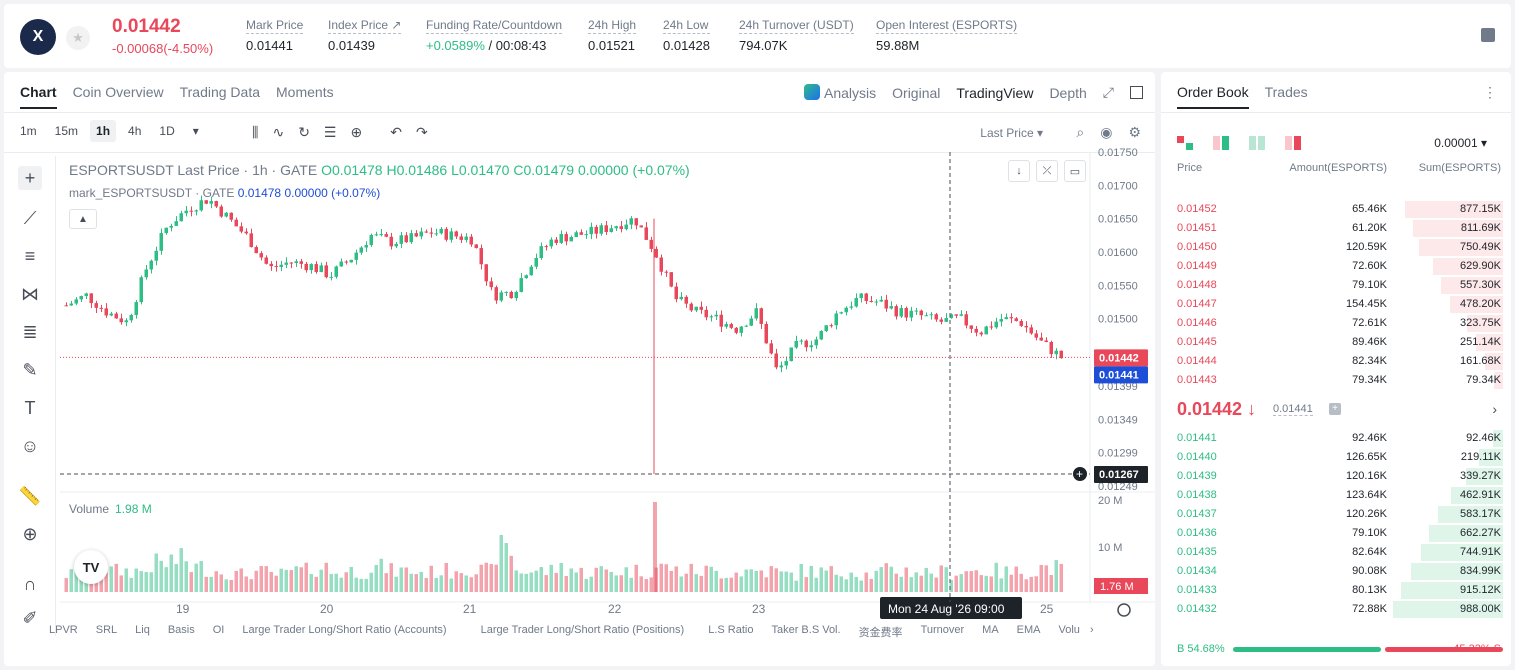 This screenshot has height=670, width=1515. What do you see at coordinates (1069, 630) in the screenshot?
I see `indicator-item: Volu` at bounding box center [1069, 630].